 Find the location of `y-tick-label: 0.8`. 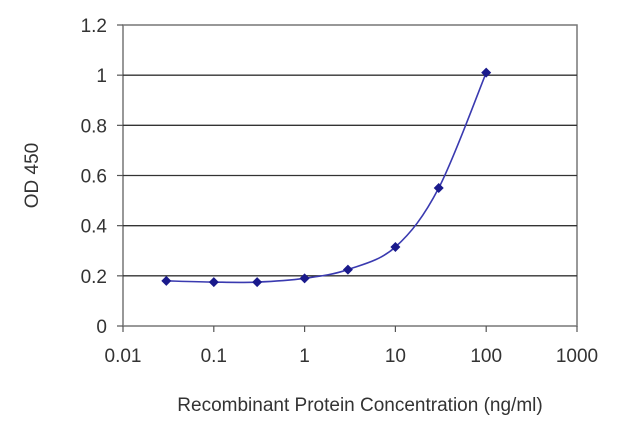

y-tick-label: 0.8 is located at coordinates (94, 126).